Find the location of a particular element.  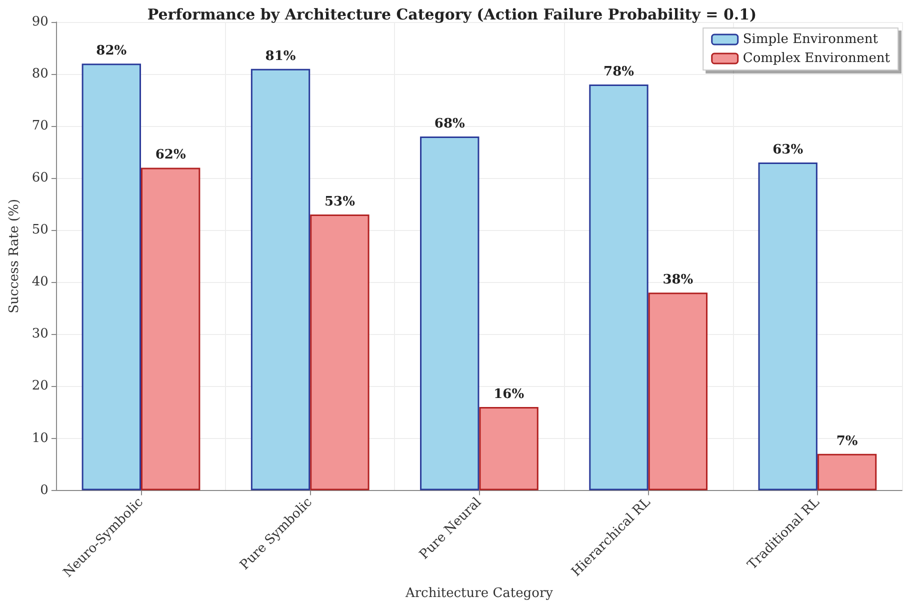

legend-label: Complex Environment is located at coordinates (816, 58).